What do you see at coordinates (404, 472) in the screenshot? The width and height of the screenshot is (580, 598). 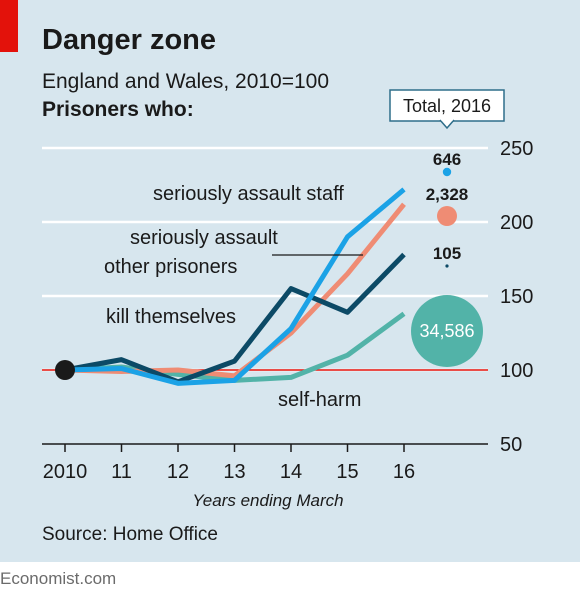 I see `x-tick-label: 16` at bounding box center [404, 472].